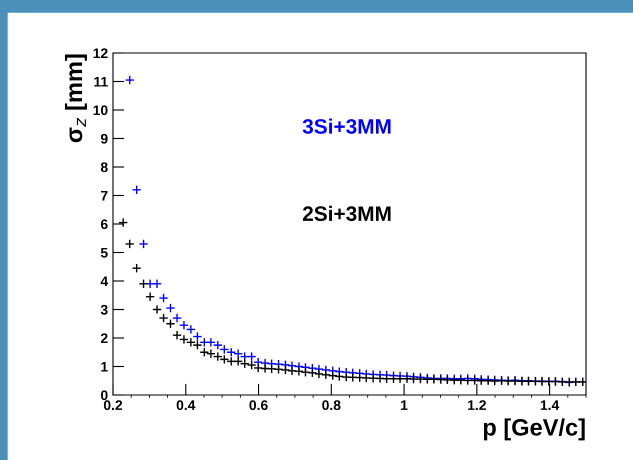 This screenshot has height=460, width=633. I want to click on x-tick-label: 1.4, so click(550, 405).